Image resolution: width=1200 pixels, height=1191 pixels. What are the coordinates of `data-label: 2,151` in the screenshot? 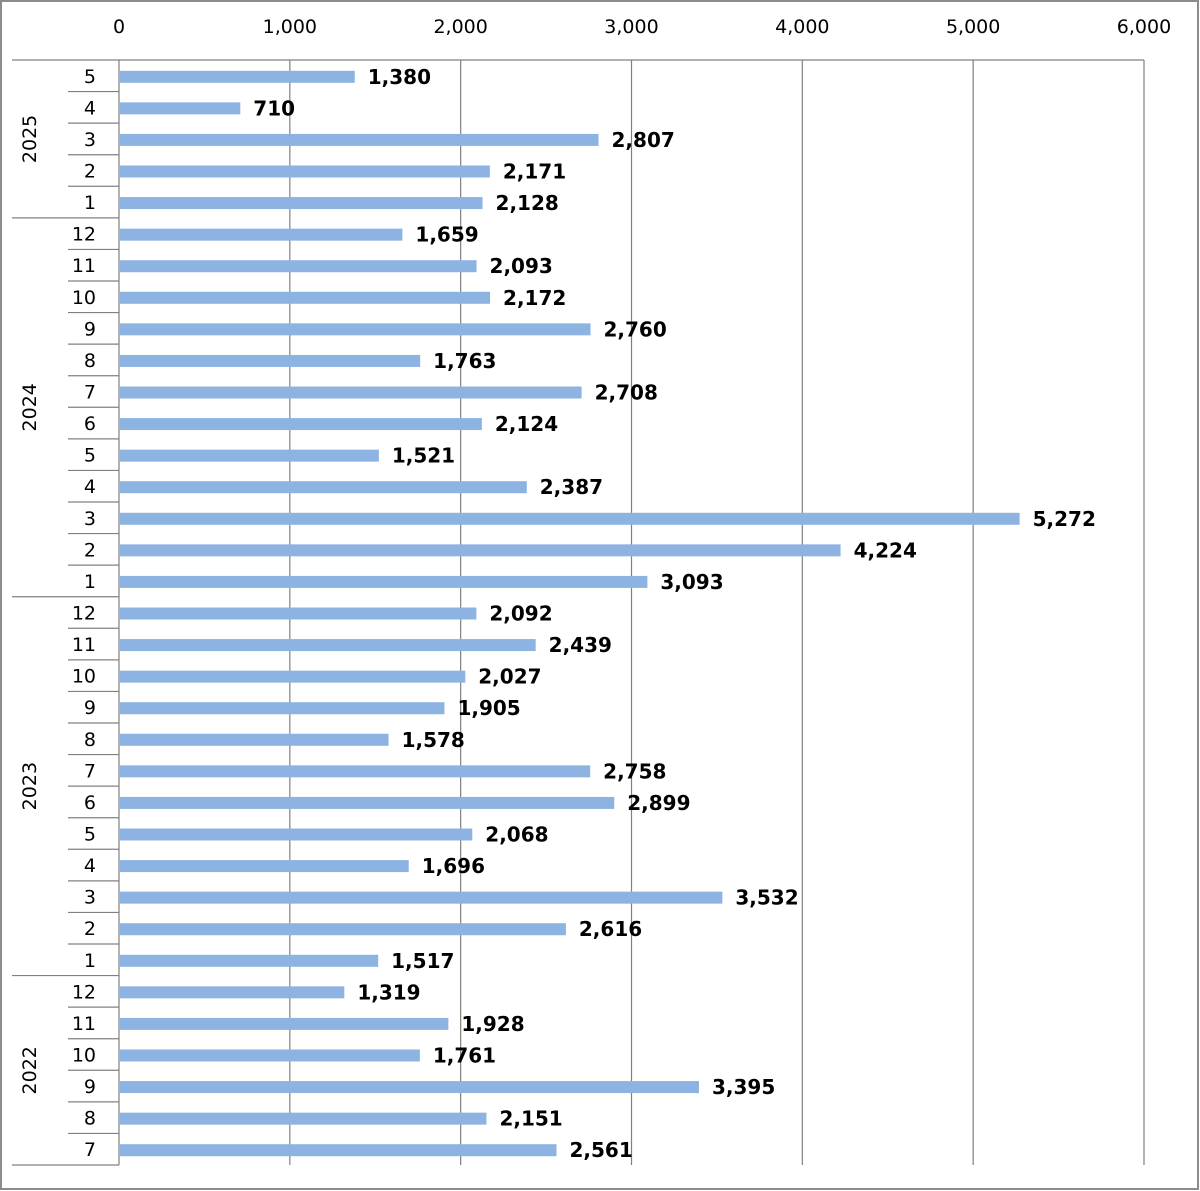 It's located at (530, 1119).